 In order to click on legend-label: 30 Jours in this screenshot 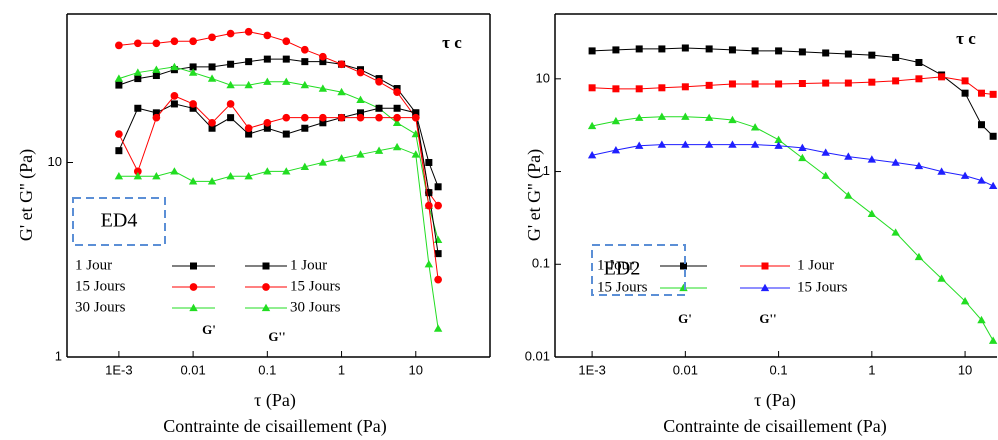, I will do `click(100, 307)`.